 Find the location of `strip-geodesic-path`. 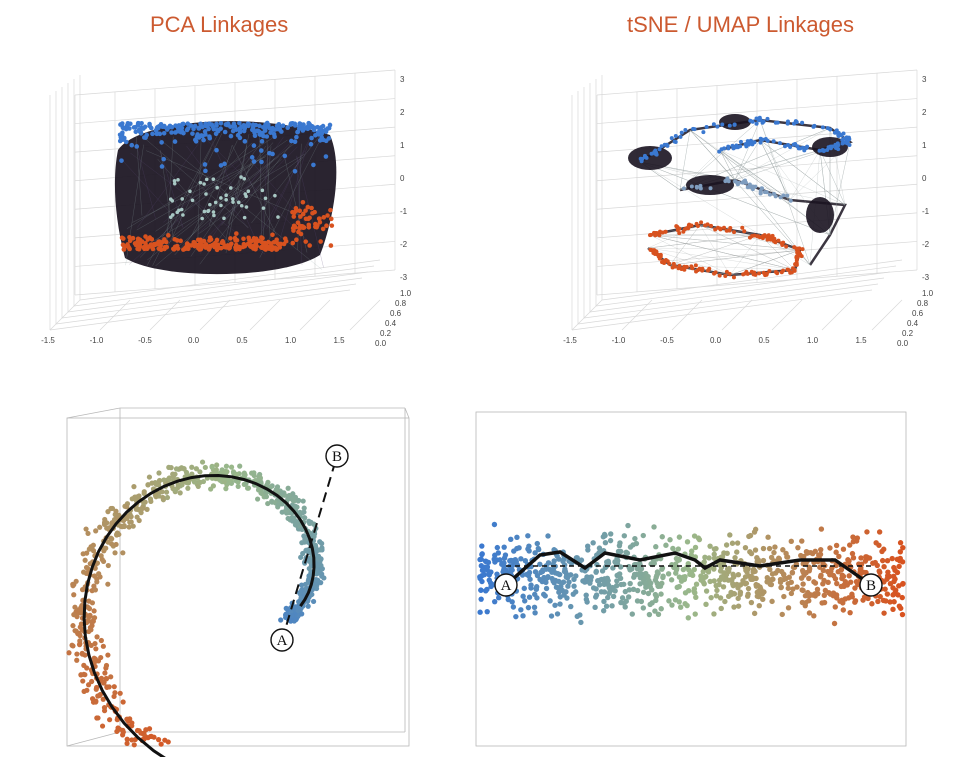

strip-geodesic-path is located at coordinates (688, 568).